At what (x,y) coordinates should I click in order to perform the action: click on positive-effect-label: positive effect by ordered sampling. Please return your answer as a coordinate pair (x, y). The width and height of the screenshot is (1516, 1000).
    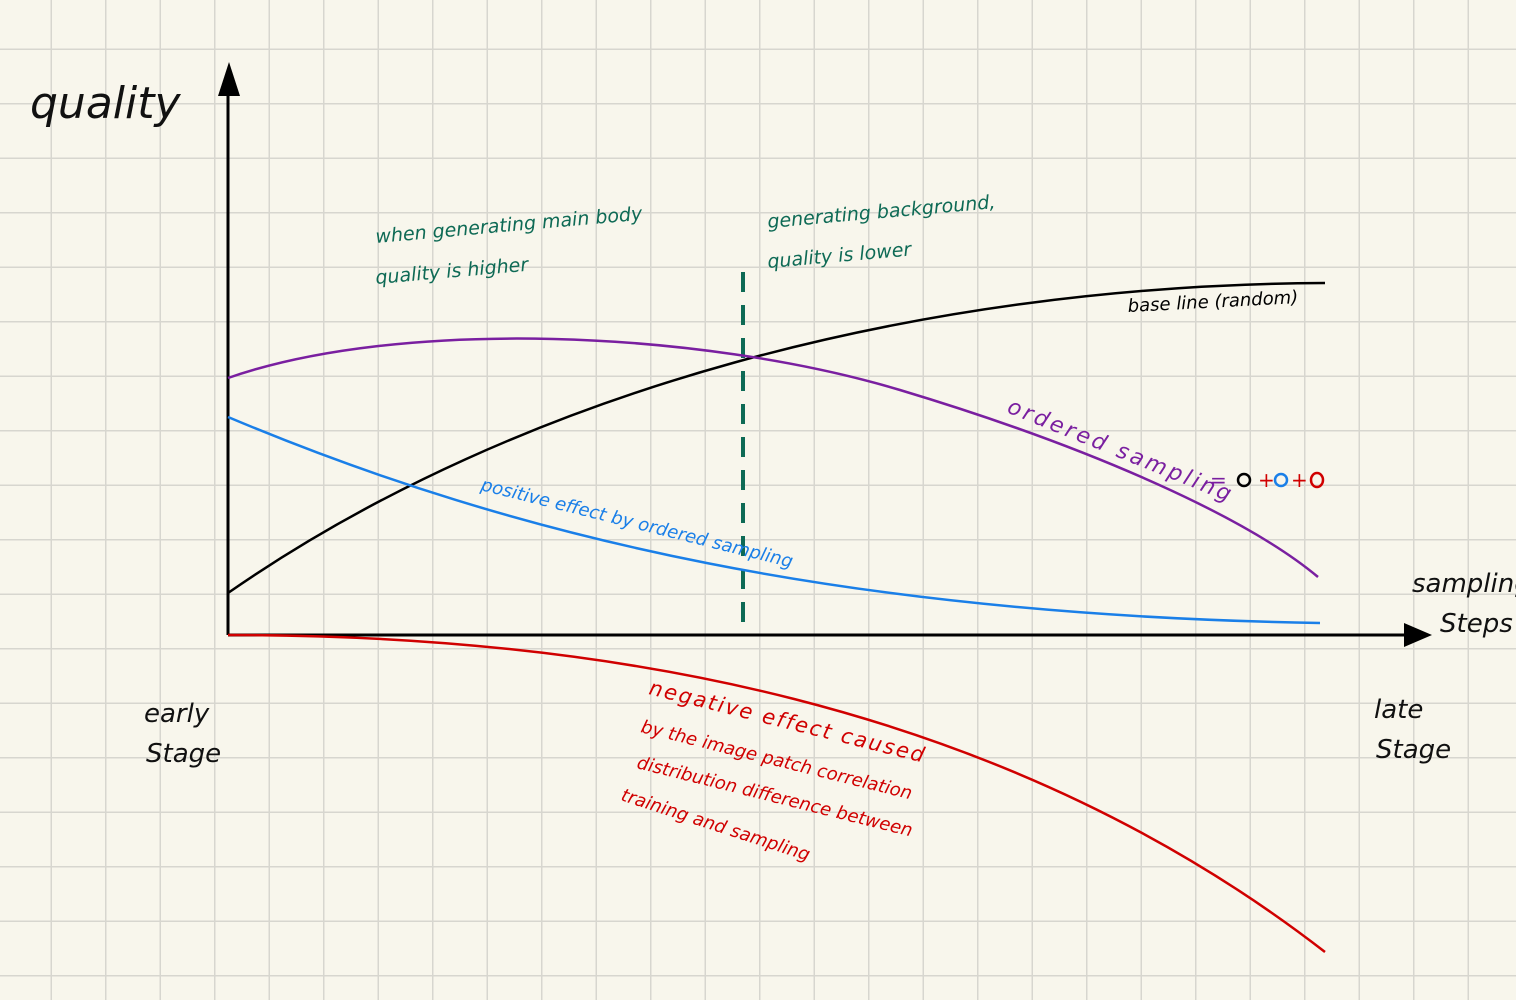
    Looking at the image, I should click on (636, 523).